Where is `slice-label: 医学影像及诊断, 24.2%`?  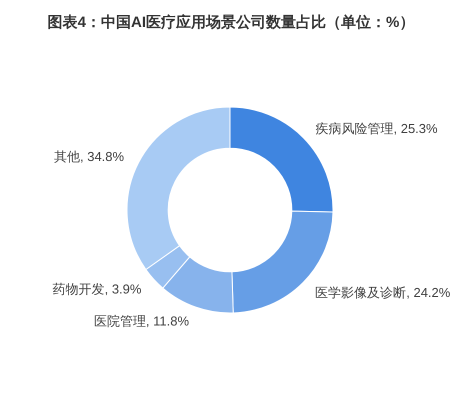 slice-label: 医学影像及诊断, 24.2% is located at coordinates (383, 292).